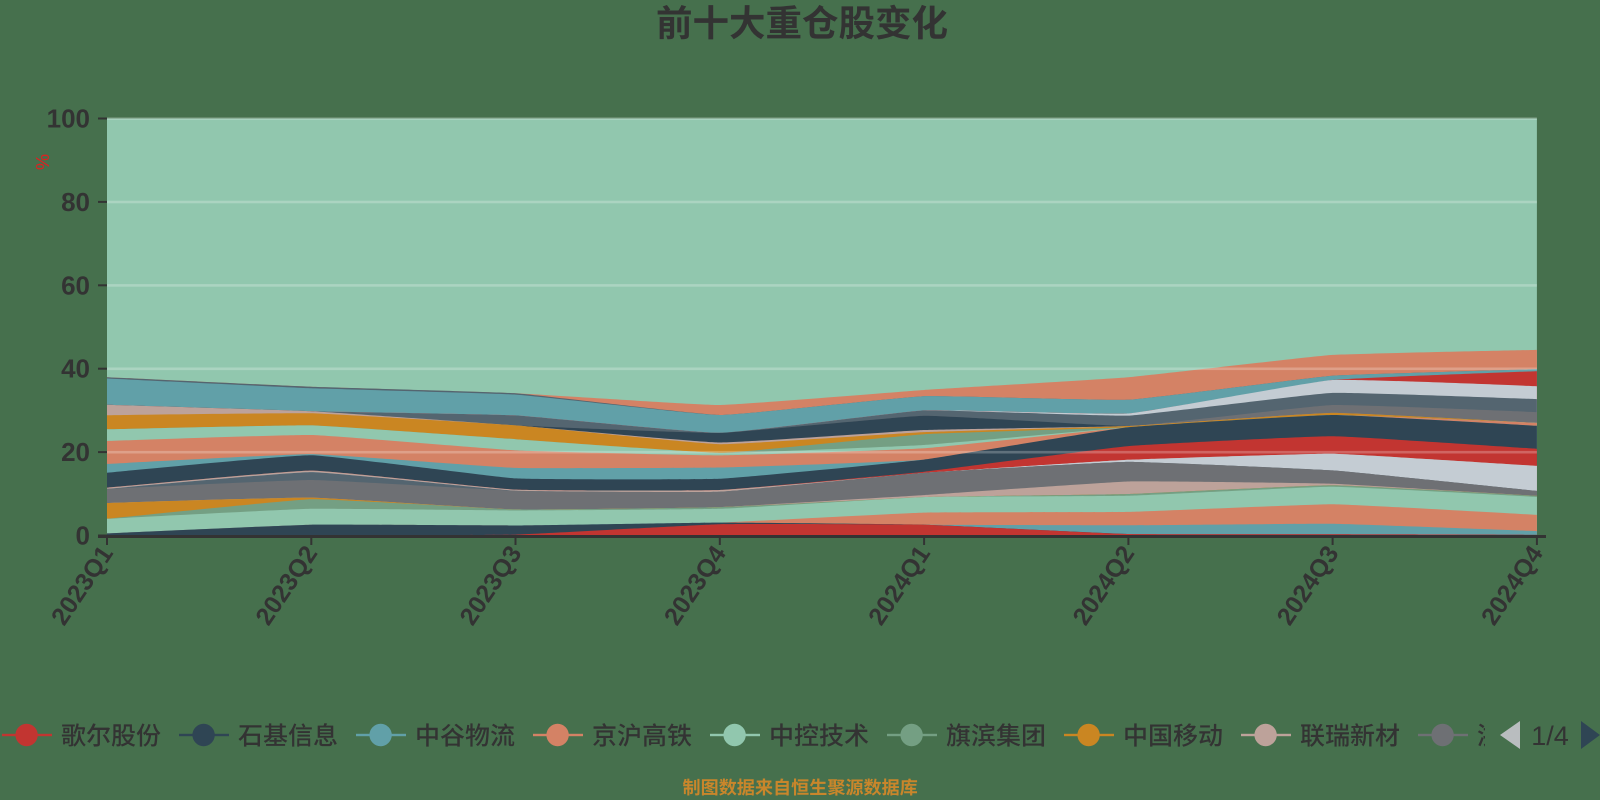 The image size is (1600, 800). Describe the element at coordinates (75, 202) in the screenshot. I see `svg-text: 80` at that location.